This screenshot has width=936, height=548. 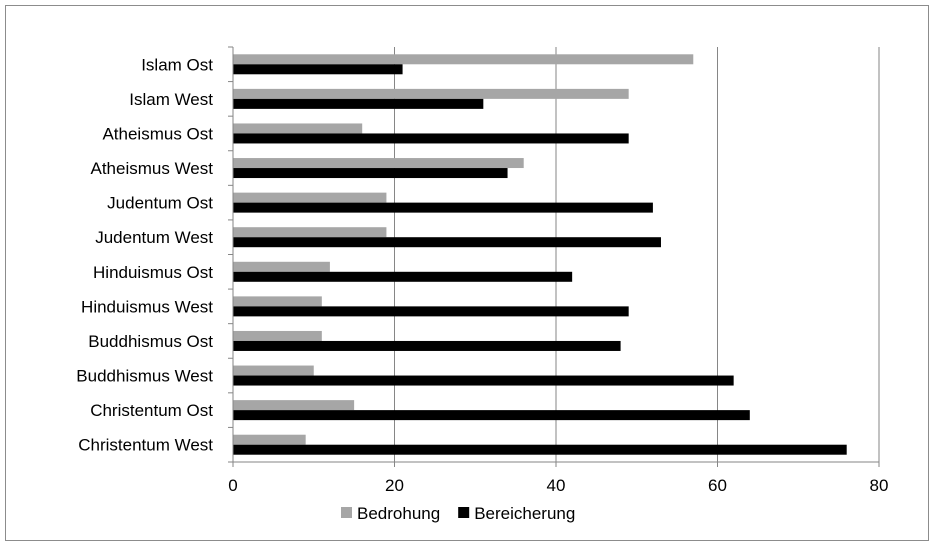 What do you see at coordinates (147, 306) in the screenshot?
I see `category-label: Hinduismus West` at bounding box center [147, 306].